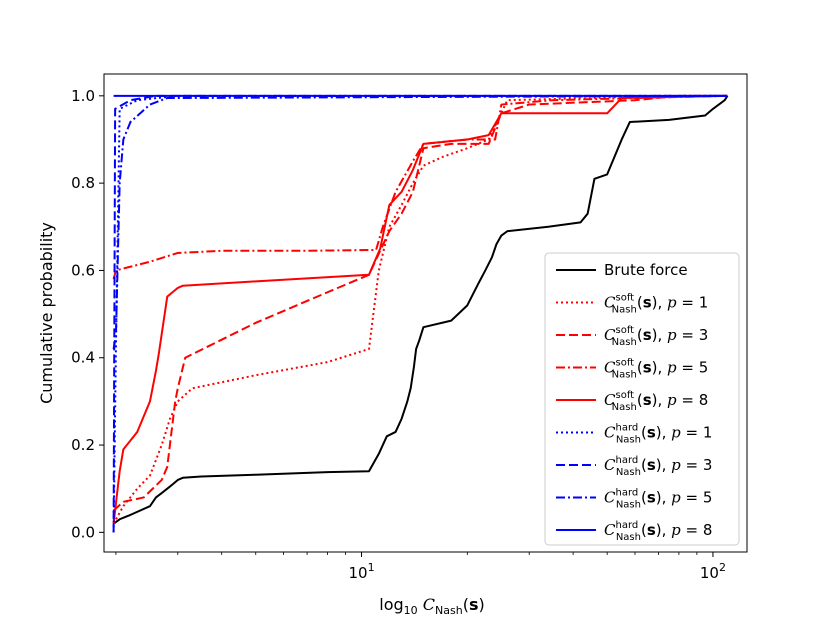 The width and height of the screenshot is (830, 623). I want to click on legend-label-8: Chard Nash(s), p = 8, so click(658, 531).